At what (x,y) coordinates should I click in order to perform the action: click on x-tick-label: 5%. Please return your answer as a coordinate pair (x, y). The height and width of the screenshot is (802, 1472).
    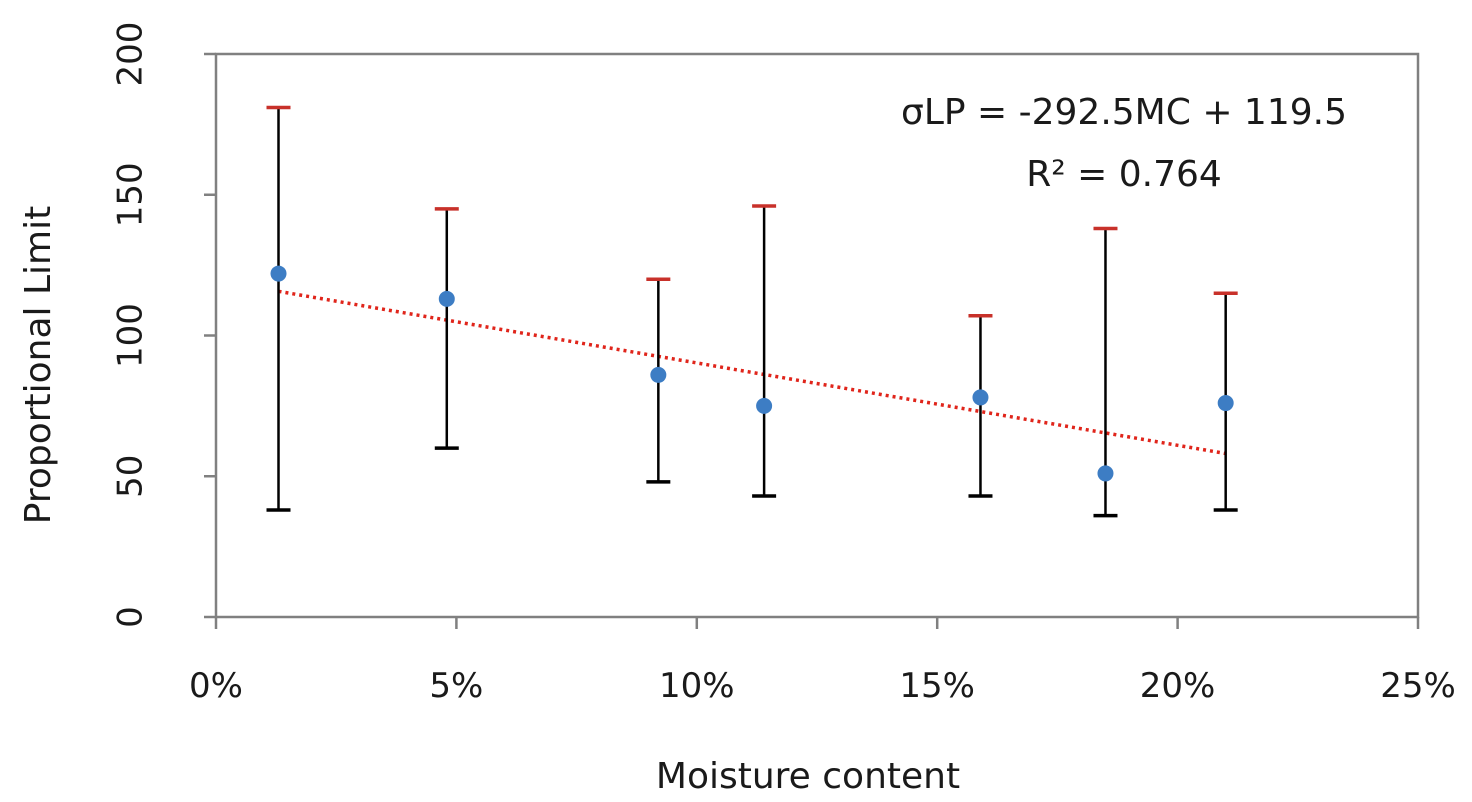
    Looking at the image, I should click on (456, 686).